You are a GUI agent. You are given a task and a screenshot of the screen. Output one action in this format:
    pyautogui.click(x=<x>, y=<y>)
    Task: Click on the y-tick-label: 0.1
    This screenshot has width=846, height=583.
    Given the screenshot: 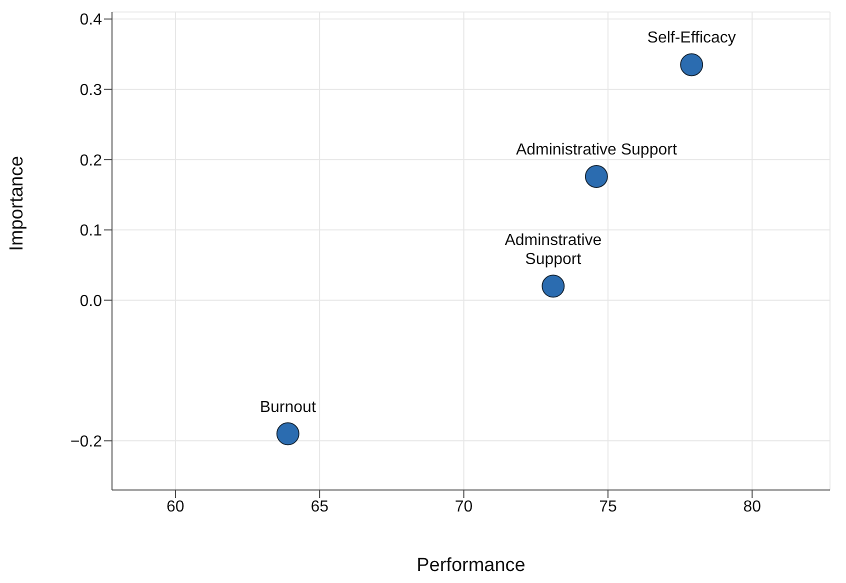 What is the action you would take?
    pyautogui.click(x=91, y=231)
    